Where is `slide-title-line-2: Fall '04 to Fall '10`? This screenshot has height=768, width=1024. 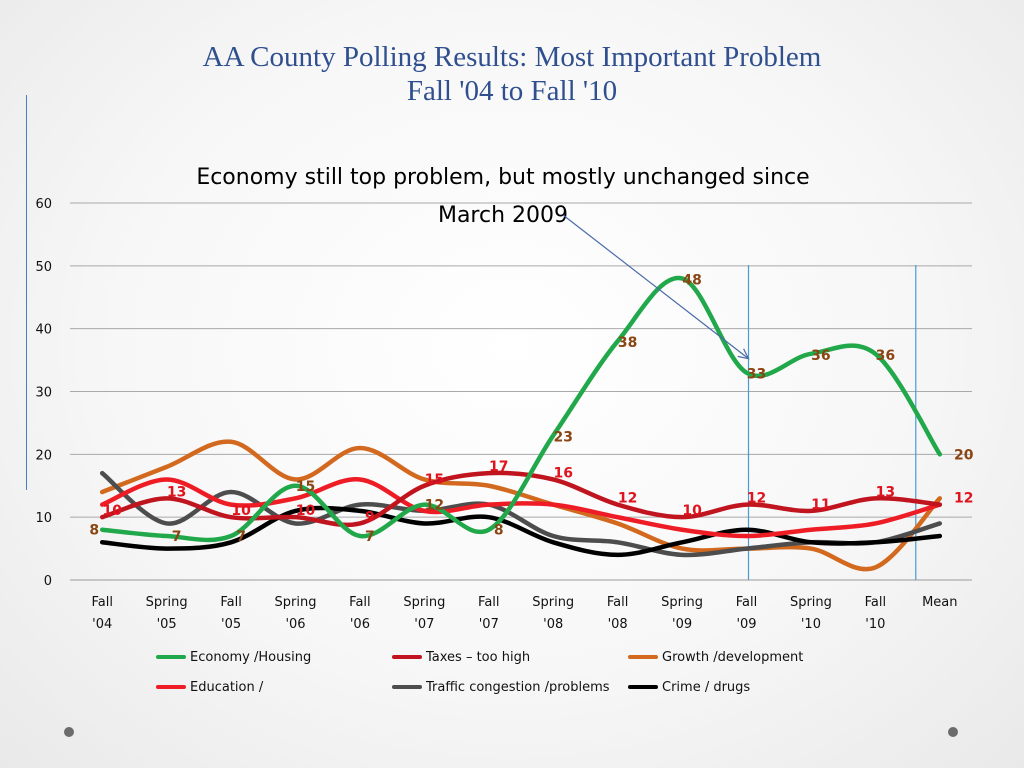 slide-title-line-2: Fall '04 to Fall '10 is located at coordinates (512, 91).